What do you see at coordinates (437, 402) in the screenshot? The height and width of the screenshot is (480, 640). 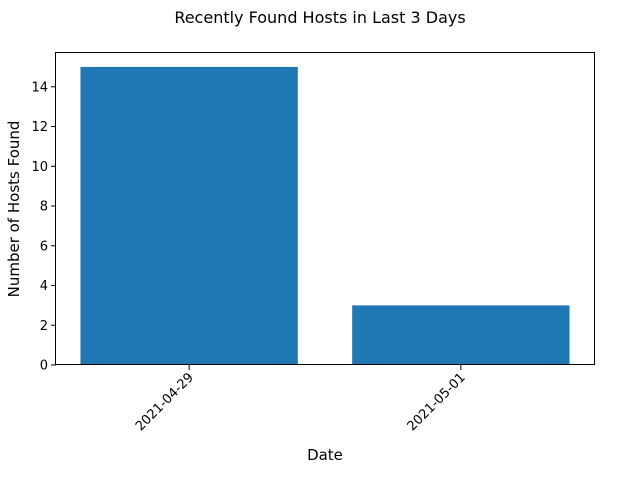 I see `x-tick-label: 2021-05-01` at bounding box center [437, 402].